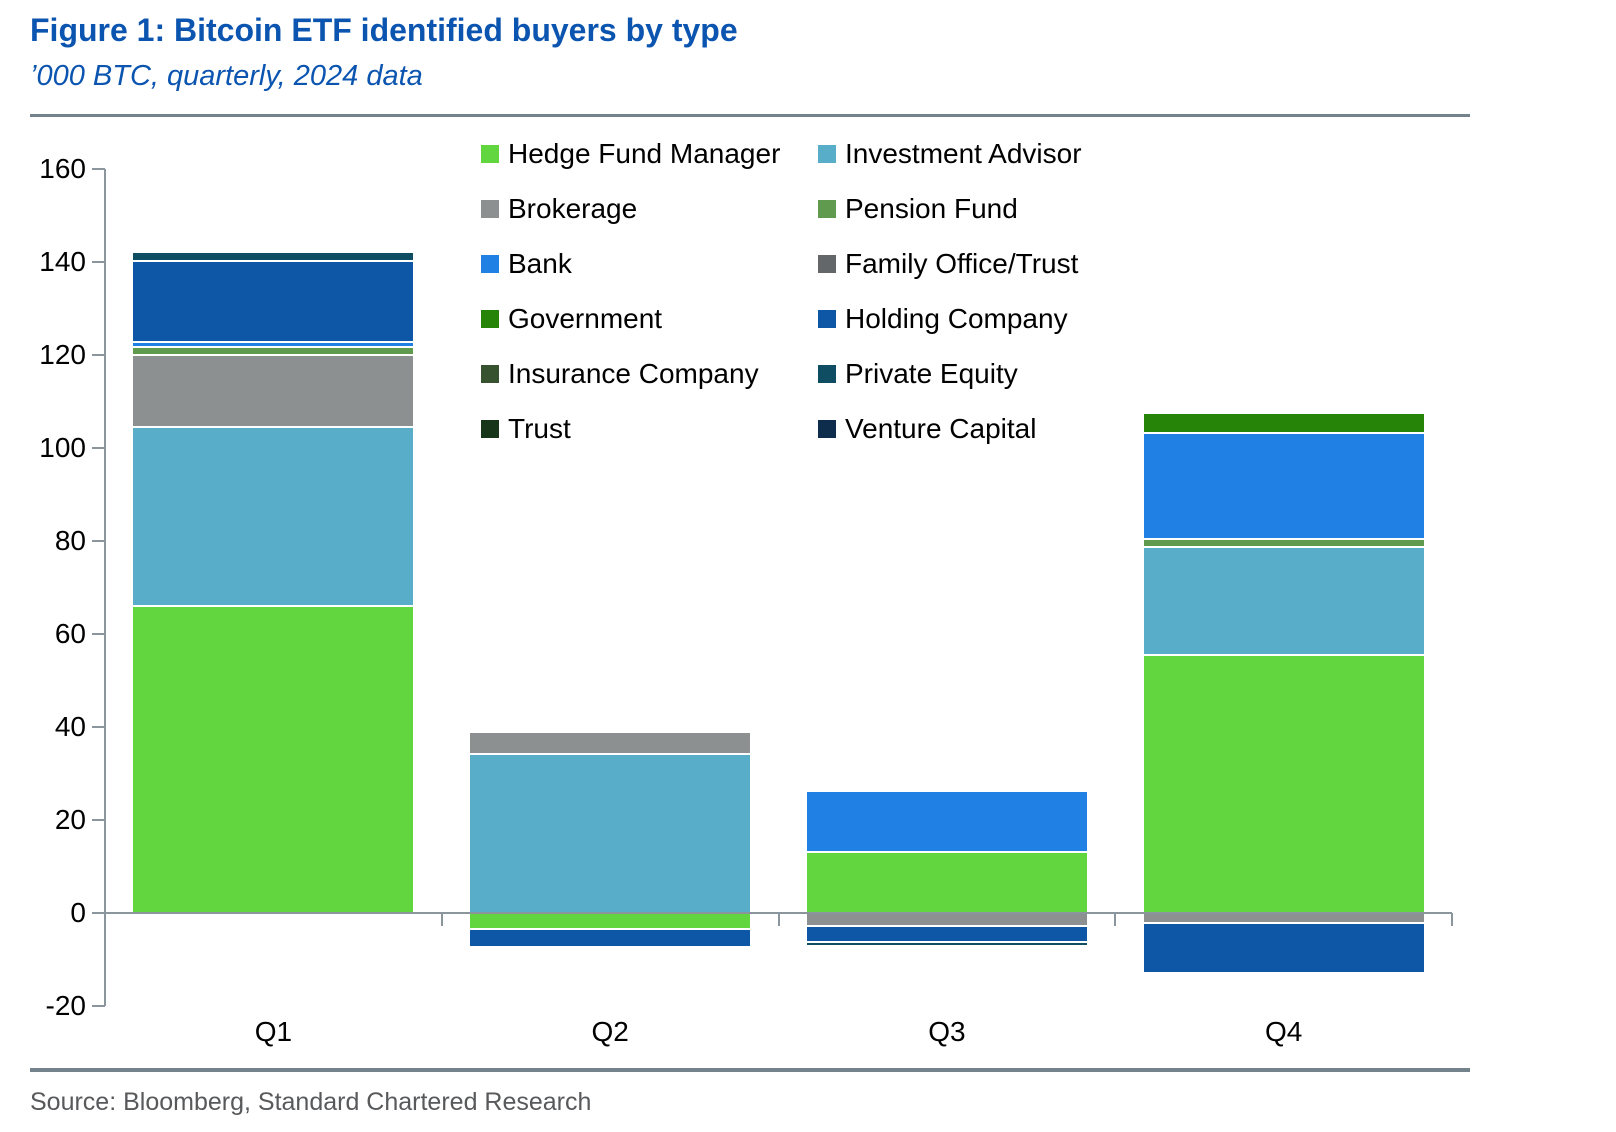 The height and width of the screenshot is (1132, 1616). What do you see at coordinates (827, 428) in the screenshot?
I see `legend-swatch-venture-capital-icon` at bounding box center [827, 428].